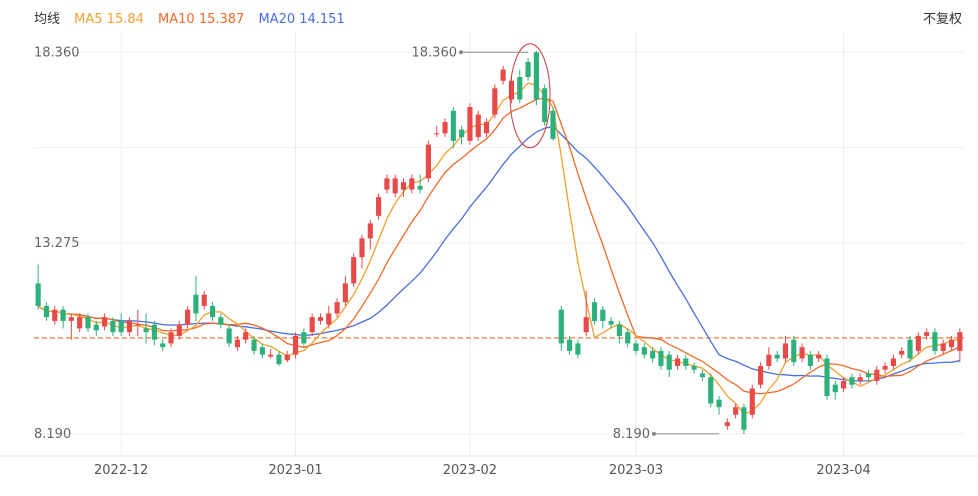 This screenshot has height=496, width=978. I want to click on ma10-label: MA10 15.387, so click(201, 19).